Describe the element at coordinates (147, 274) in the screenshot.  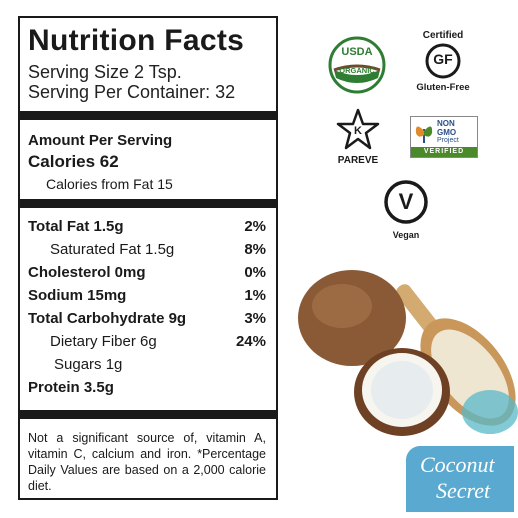
I see `nutrient-row-cholesterol: Cholesterol 0mg 0%` at that location.